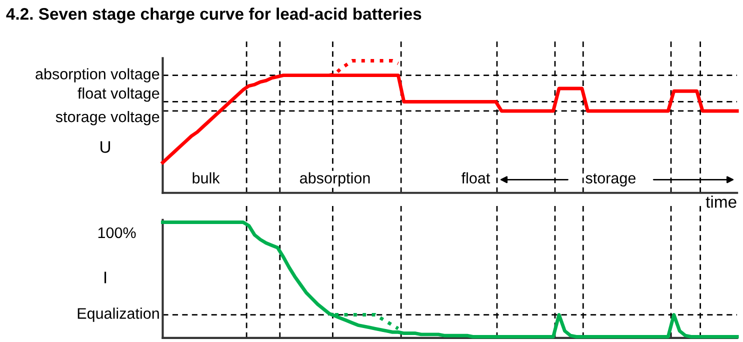  I want to click on y-axis-title: I, so click(105, 278).